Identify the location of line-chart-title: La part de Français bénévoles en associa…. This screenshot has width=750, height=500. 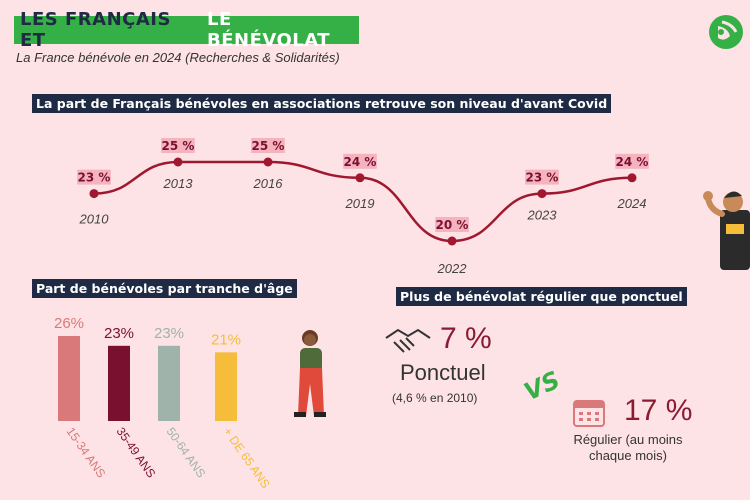
(322, 103).